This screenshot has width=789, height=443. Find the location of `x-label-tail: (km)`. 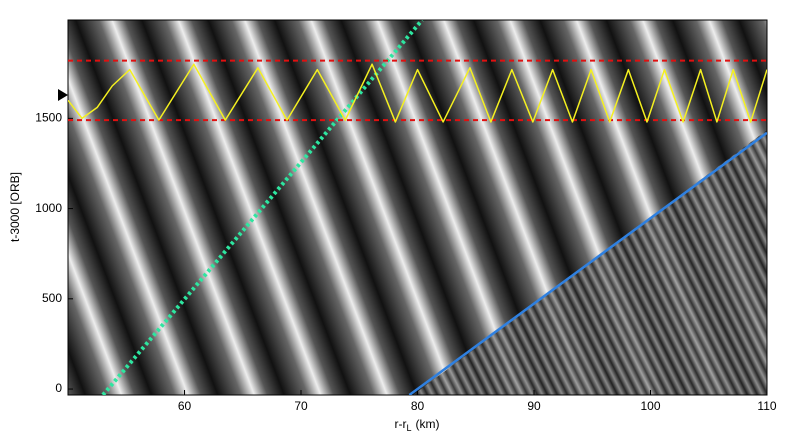

x-label-tail: (km) is located at coordinates (428, 424).